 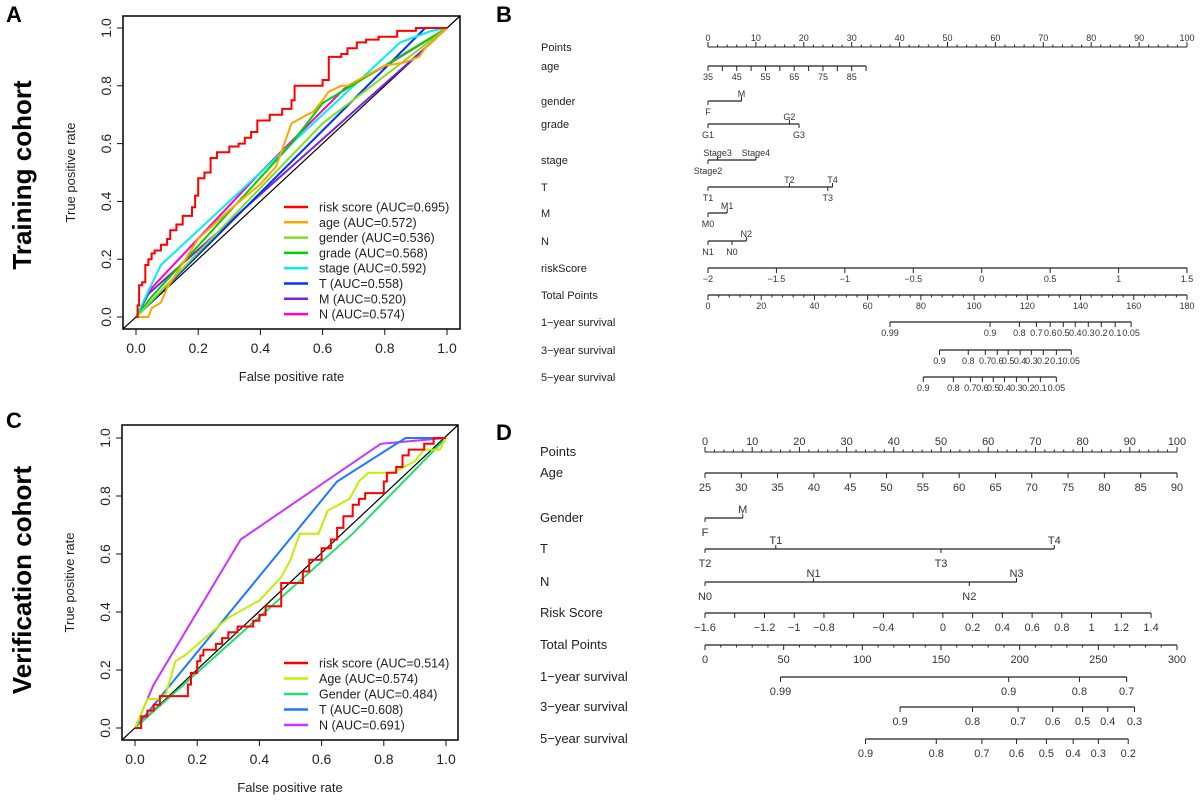 What do you see at coordinates (784, 660) in the screenshot?
I see `total-points-tick-label: 50` at bounding box center [784, 660].